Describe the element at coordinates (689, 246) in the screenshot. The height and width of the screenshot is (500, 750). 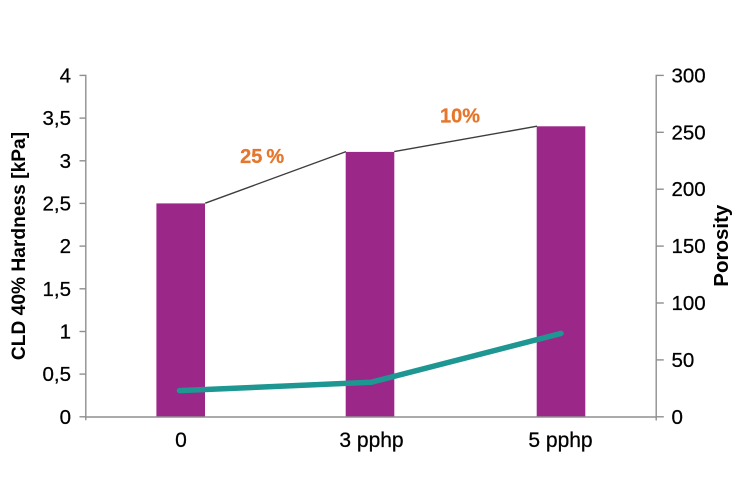
I see `svg-text: 150` at that location.